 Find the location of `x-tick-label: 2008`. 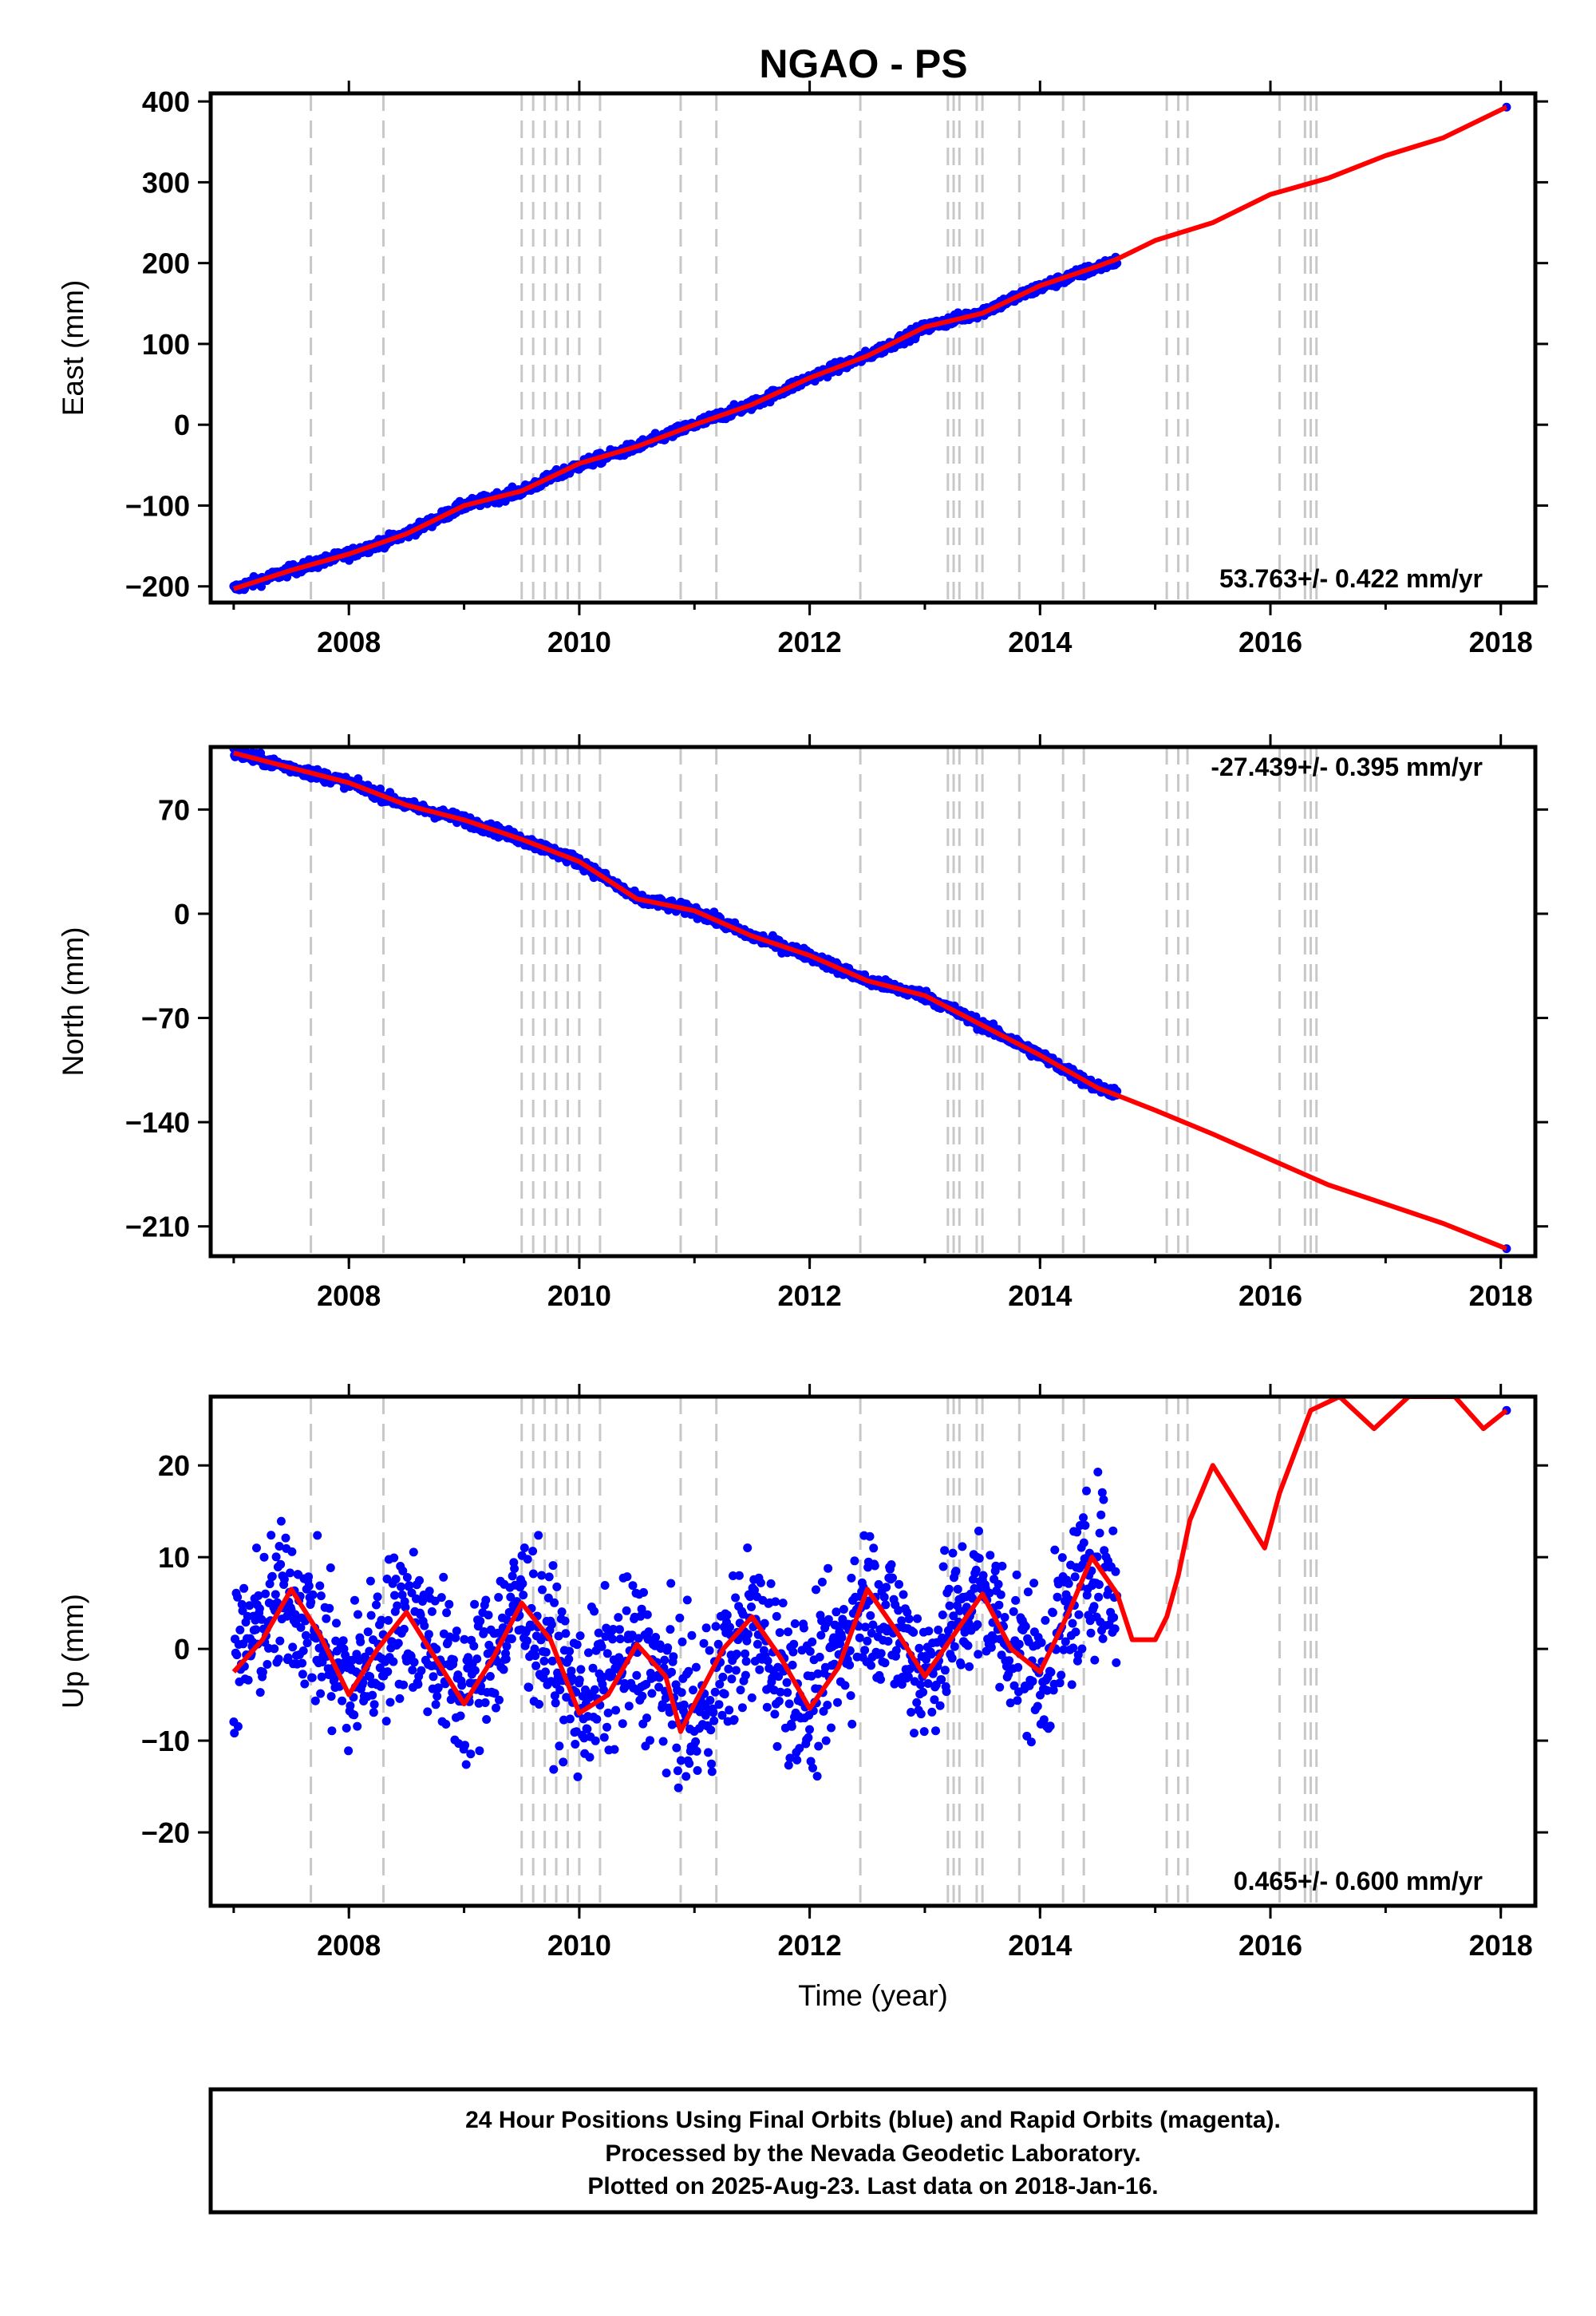

x-tick-label: 2008 is located at coordinates (349, 1295).